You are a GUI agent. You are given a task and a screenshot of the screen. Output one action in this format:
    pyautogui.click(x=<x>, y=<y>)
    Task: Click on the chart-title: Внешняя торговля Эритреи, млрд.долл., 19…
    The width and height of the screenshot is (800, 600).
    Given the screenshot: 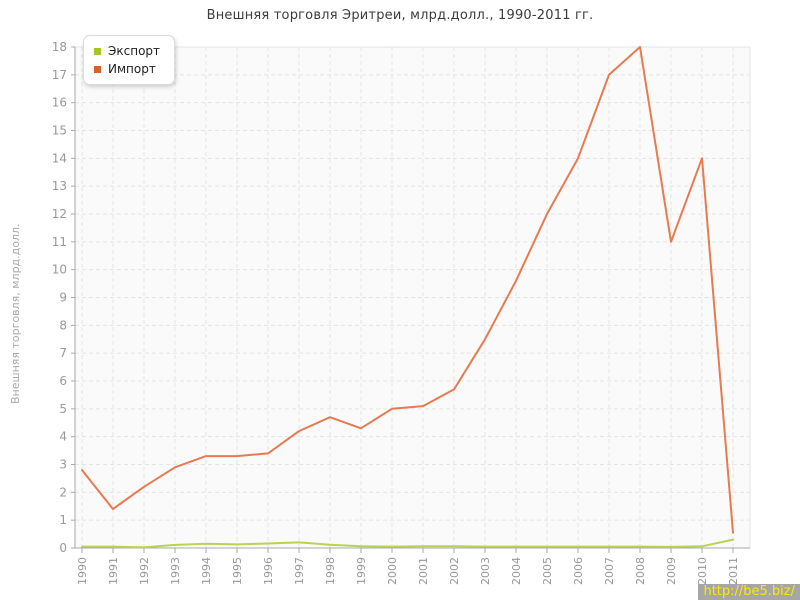 What is the action you would take?
    pyautogui.click(x=400, y=15)
    